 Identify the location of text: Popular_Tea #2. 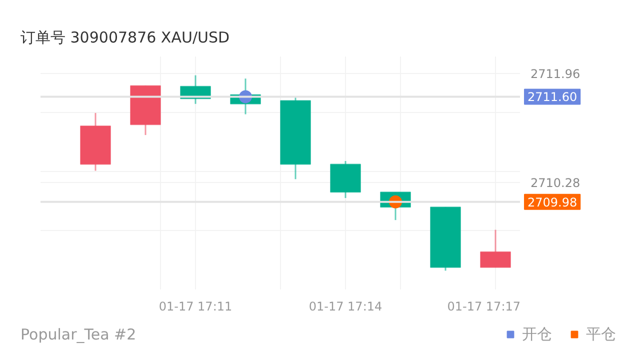
(78, 335).